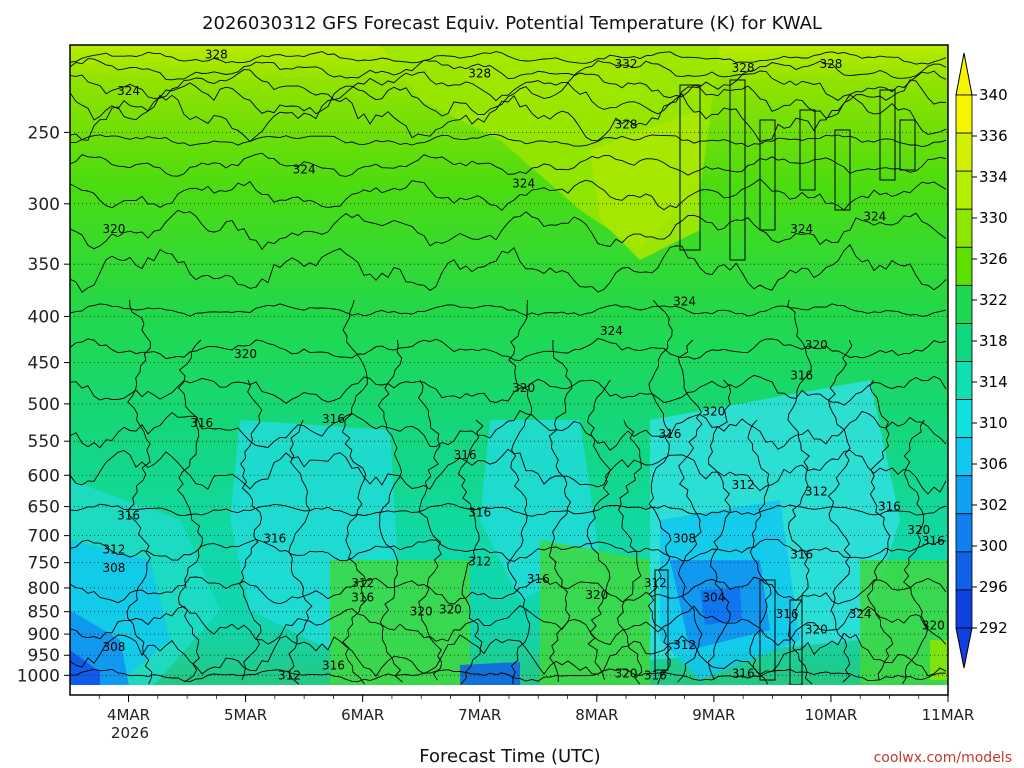 The image size is (1024, 768). I want to click on colorbar-tick-label: 330, so click(993, 218).